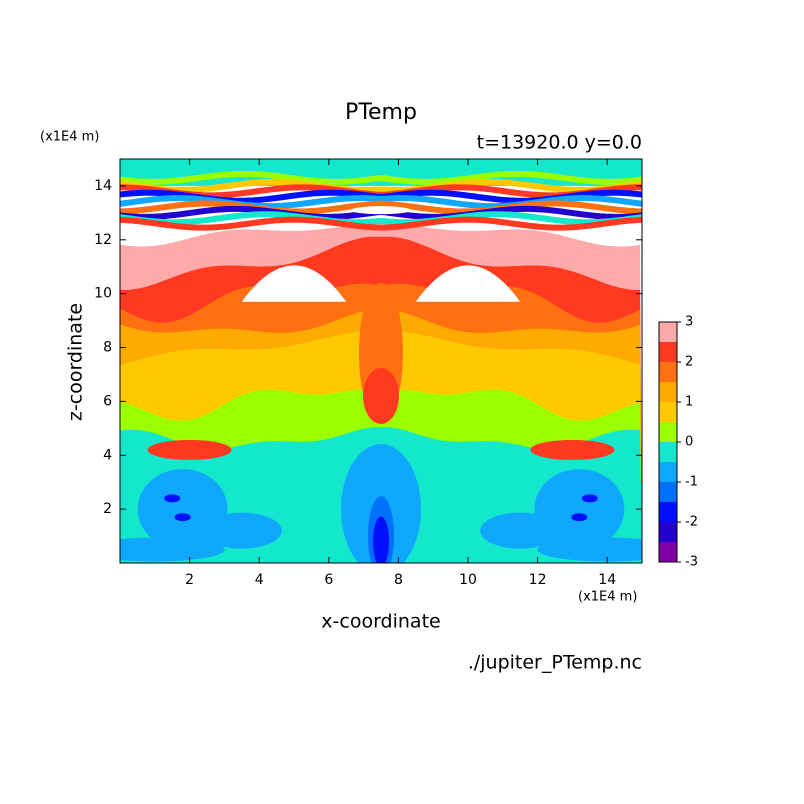 Image resolution: width=804 pixels, height=804 pixels. I want to click on x-tick-label: 6, so click(328, 580).